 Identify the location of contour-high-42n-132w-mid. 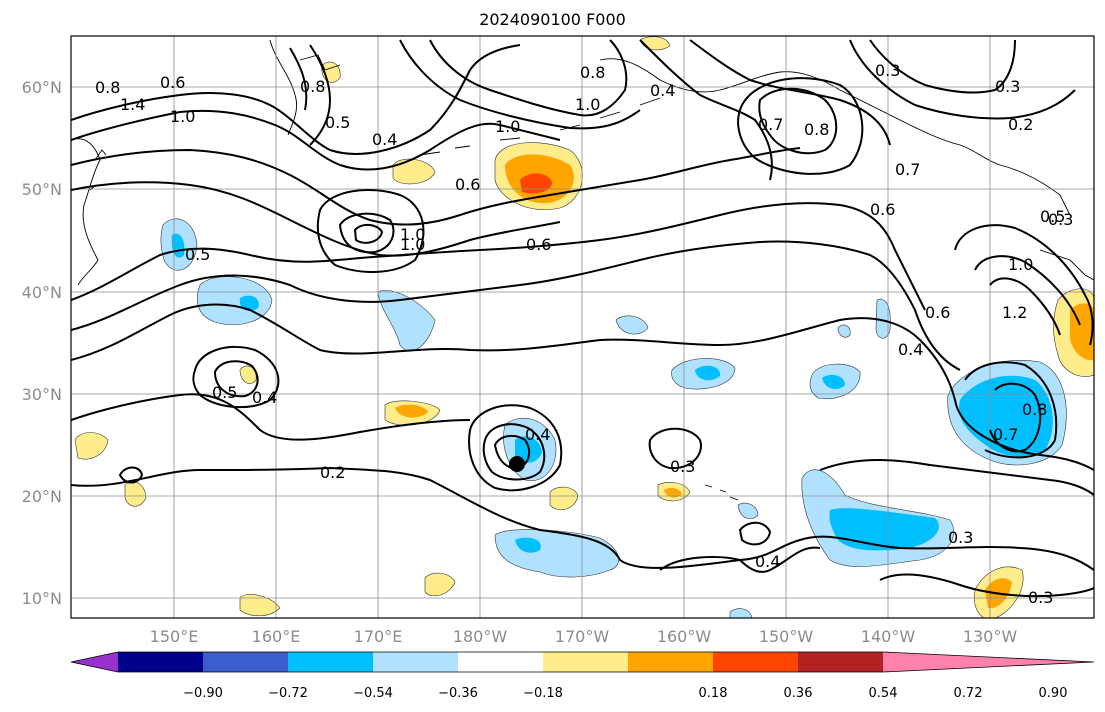
(1027, 290).